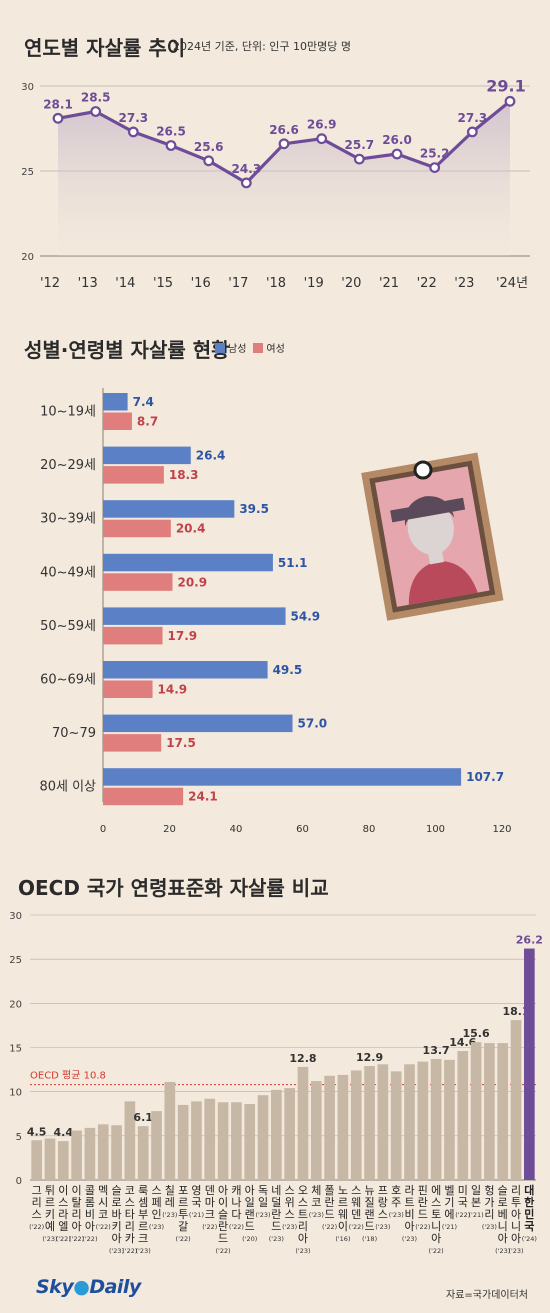 The image size is (550, 1313). Describe the element at coordinates (389, 283) in the screenshot. I see `x-tick-label: '21` at that location.